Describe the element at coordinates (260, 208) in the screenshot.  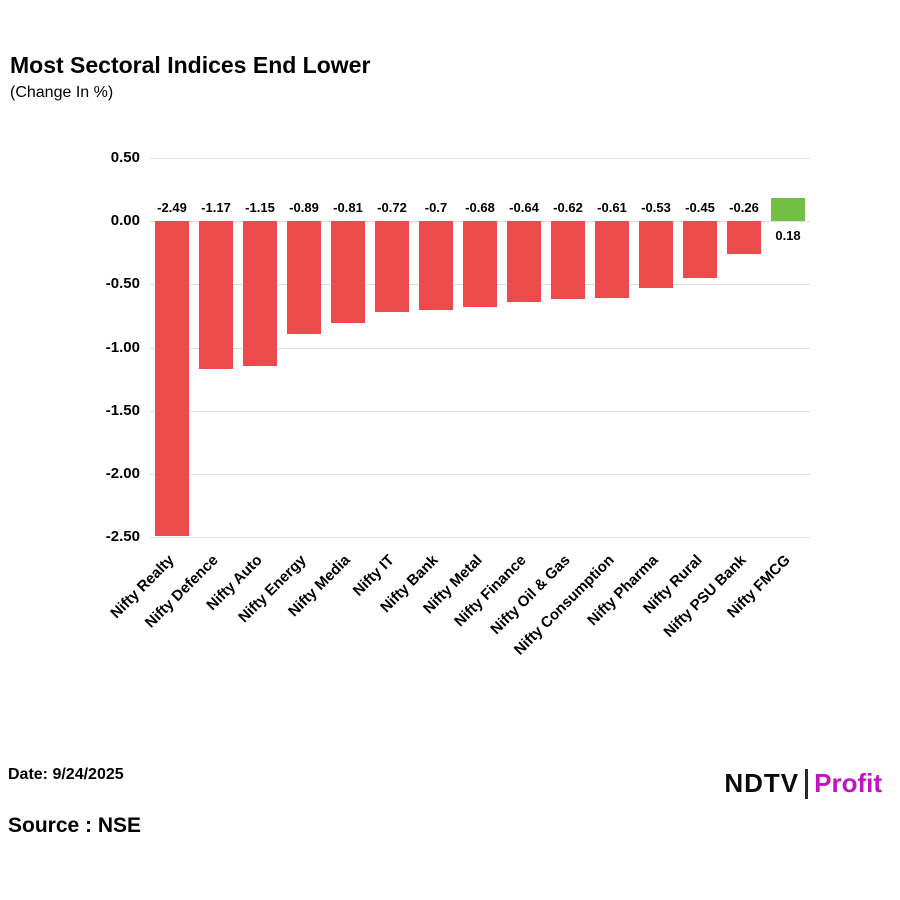
I see `bar-value-label: -1.15` at that location.